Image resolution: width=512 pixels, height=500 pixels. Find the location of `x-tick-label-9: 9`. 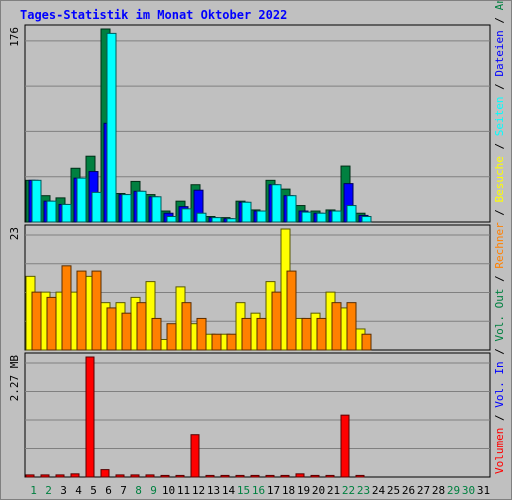

x-tick-label-9: 9 is located at coordinates (153, 490).